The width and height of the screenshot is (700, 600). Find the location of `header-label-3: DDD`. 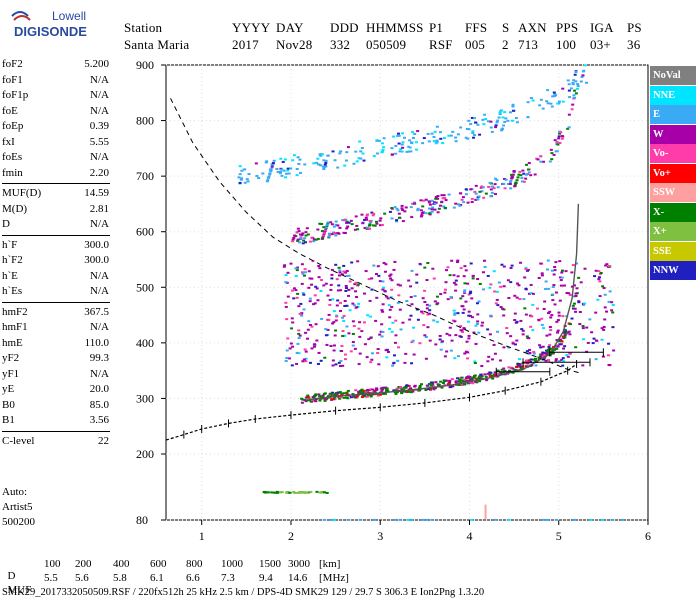

header-label-3: DDD is located at coordinates (344, 27).